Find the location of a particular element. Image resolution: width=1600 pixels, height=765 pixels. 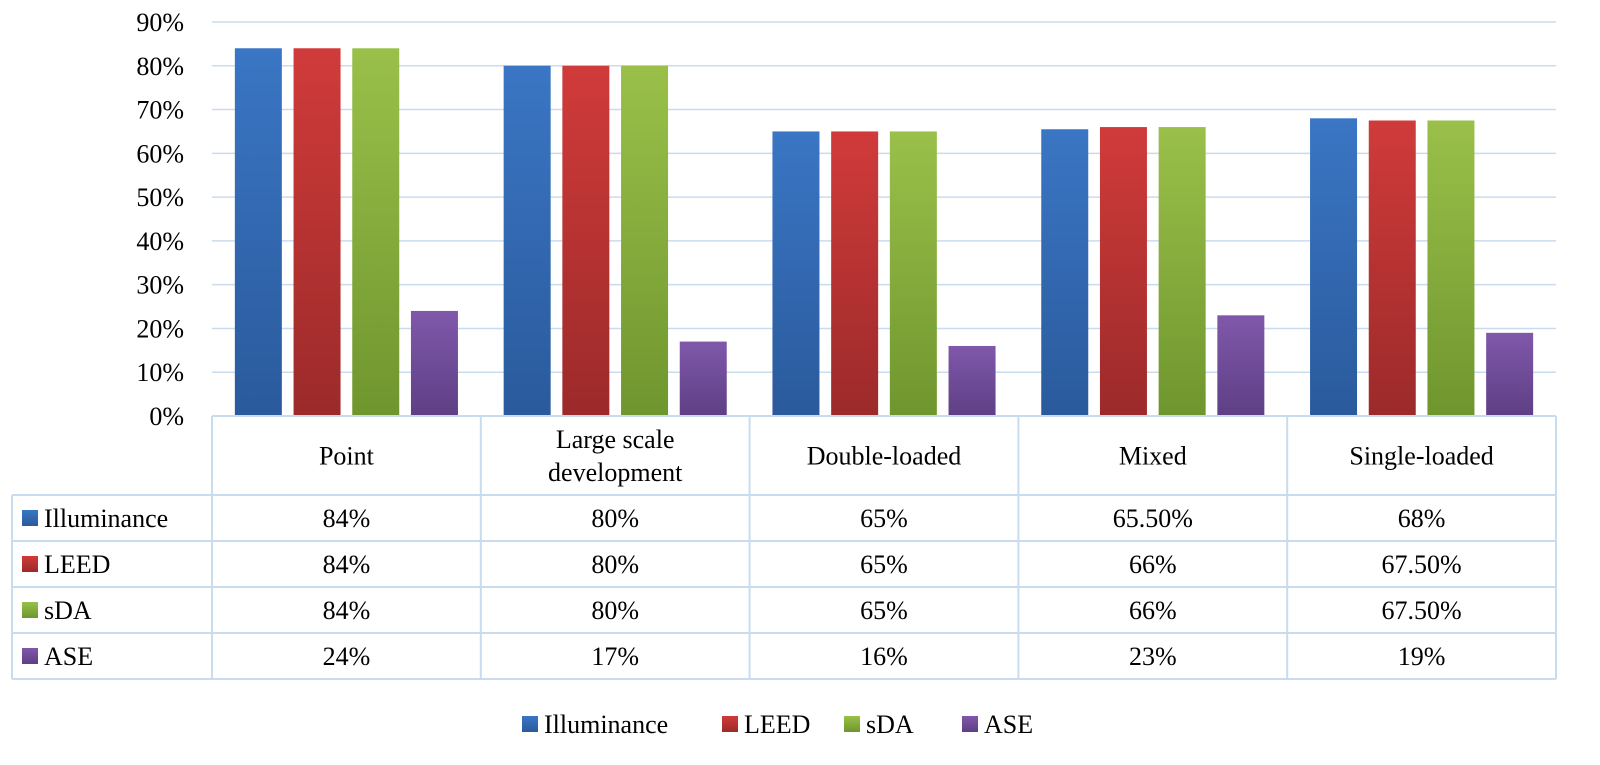

category-label: development is located at coordinates (615, 472).